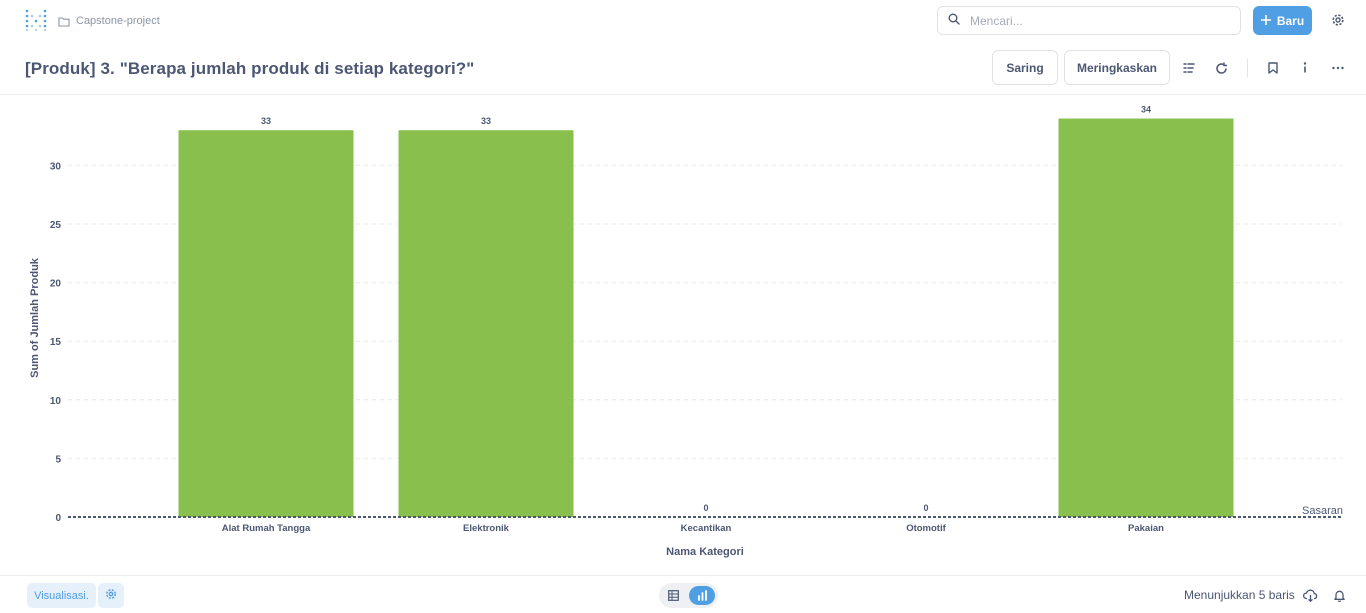 The image size is (1366, 613). I want to click on bar-value-label: 34, so click(1146, 110).